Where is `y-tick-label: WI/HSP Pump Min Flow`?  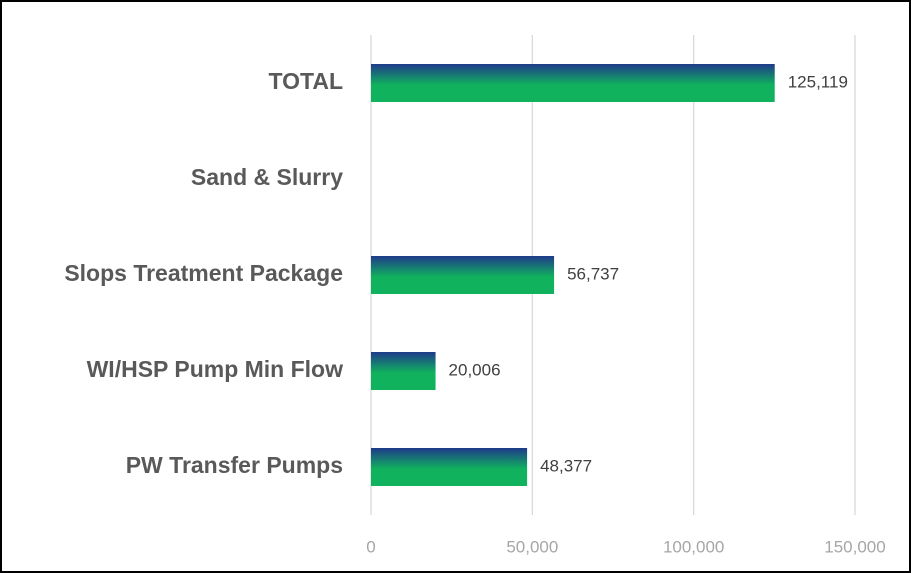 y-tick-label: WI/HSP Pump Min Flow is located at coordinates (215, 369).